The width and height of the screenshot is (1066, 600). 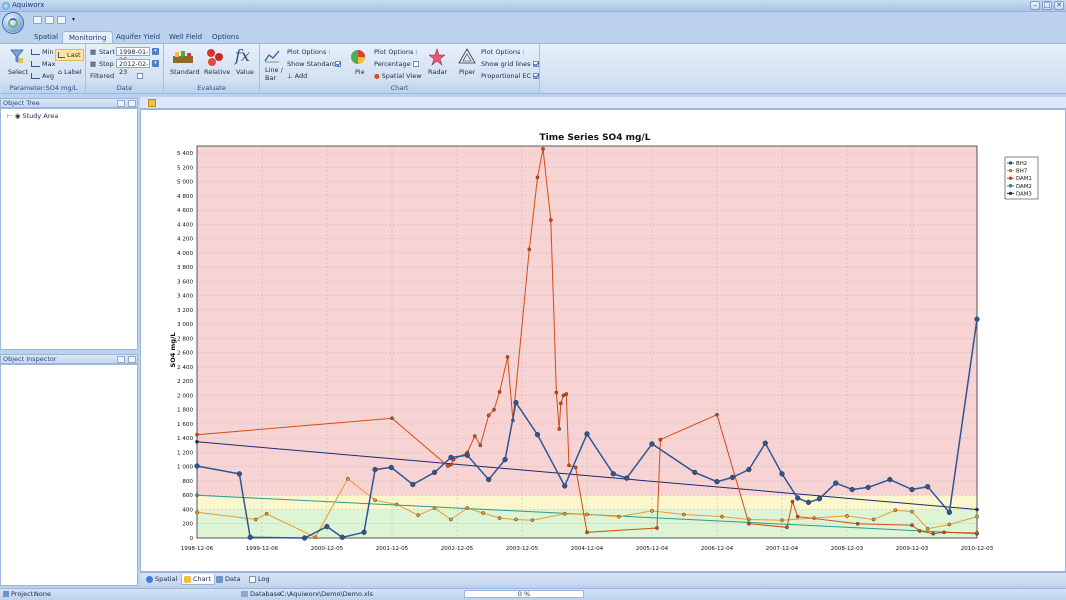 I want to click on data-grid-icon, so click(x=219, y=579).